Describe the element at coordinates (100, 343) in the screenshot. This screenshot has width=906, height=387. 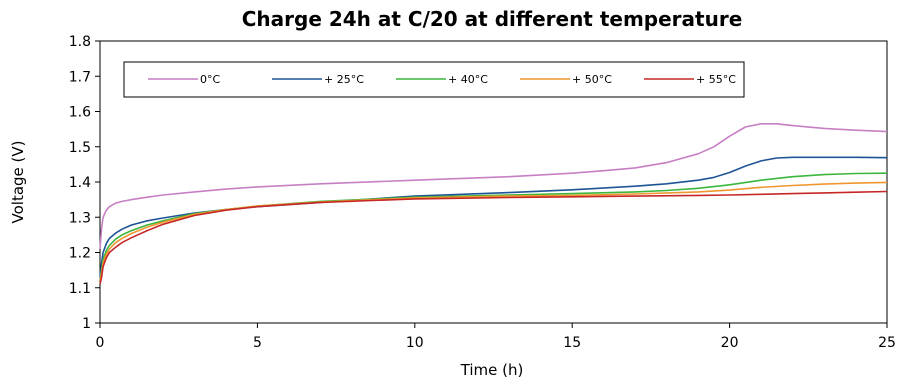
I see `x-tick-label: 0` at that location.